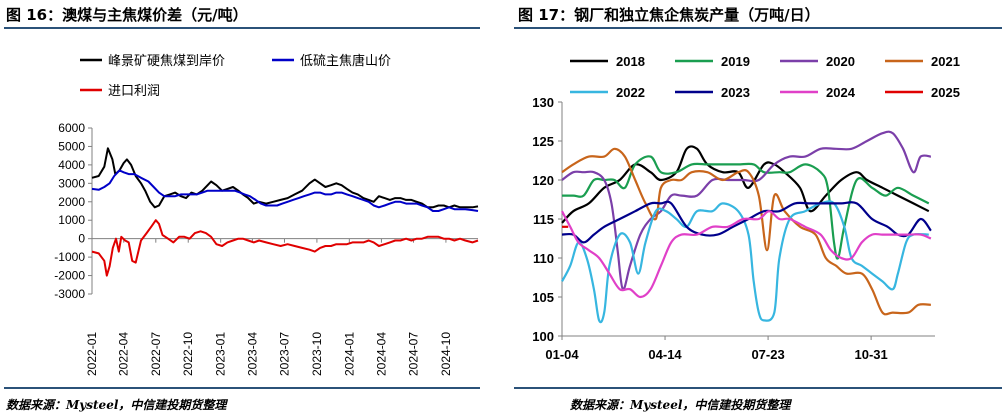  Describe the element at coordinates (166, 60) in the screenshot. I see `legend-label: 峰景矿硬焦煤到岸价` at that location.